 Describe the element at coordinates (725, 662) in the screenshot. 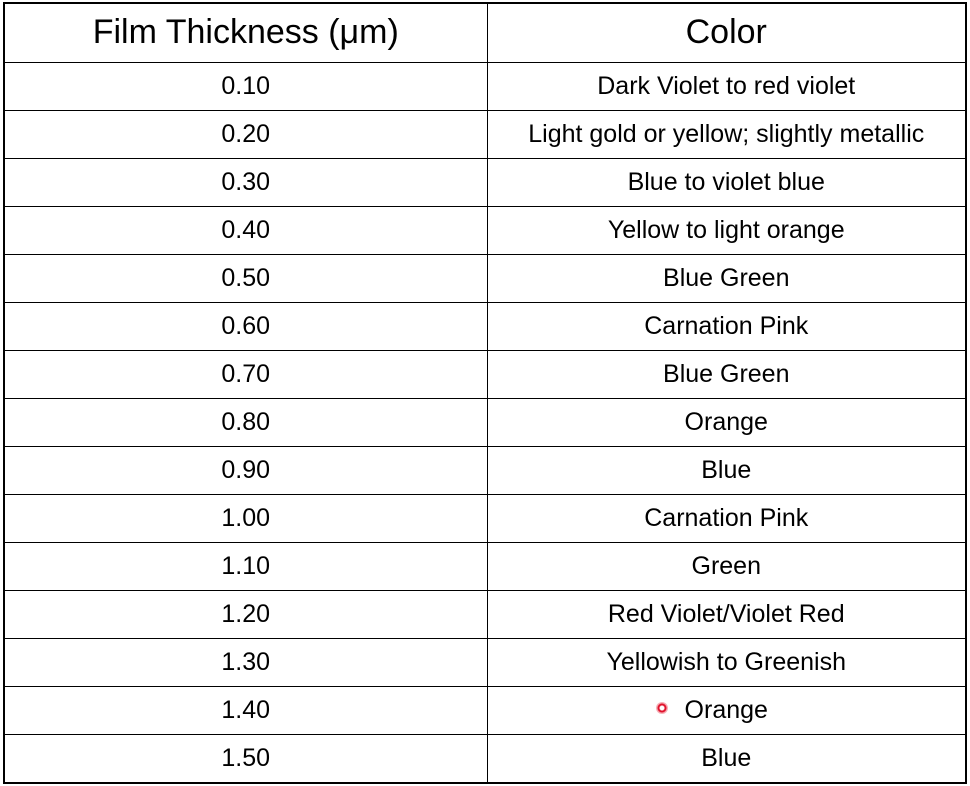

I see `color-cell: Yellowish to Greenish` at that location.